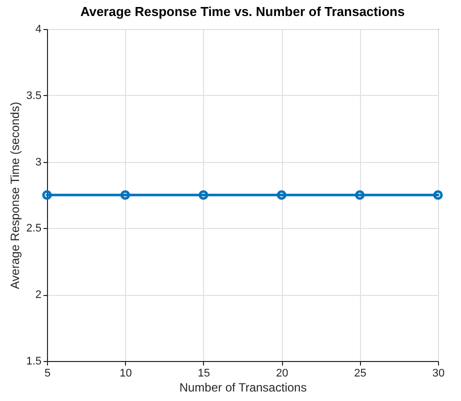 The image size is (461, 401). Describe the element at coordinates (34, 362) in the screenshot. I see `y-tick-label: 1.5` at that location.